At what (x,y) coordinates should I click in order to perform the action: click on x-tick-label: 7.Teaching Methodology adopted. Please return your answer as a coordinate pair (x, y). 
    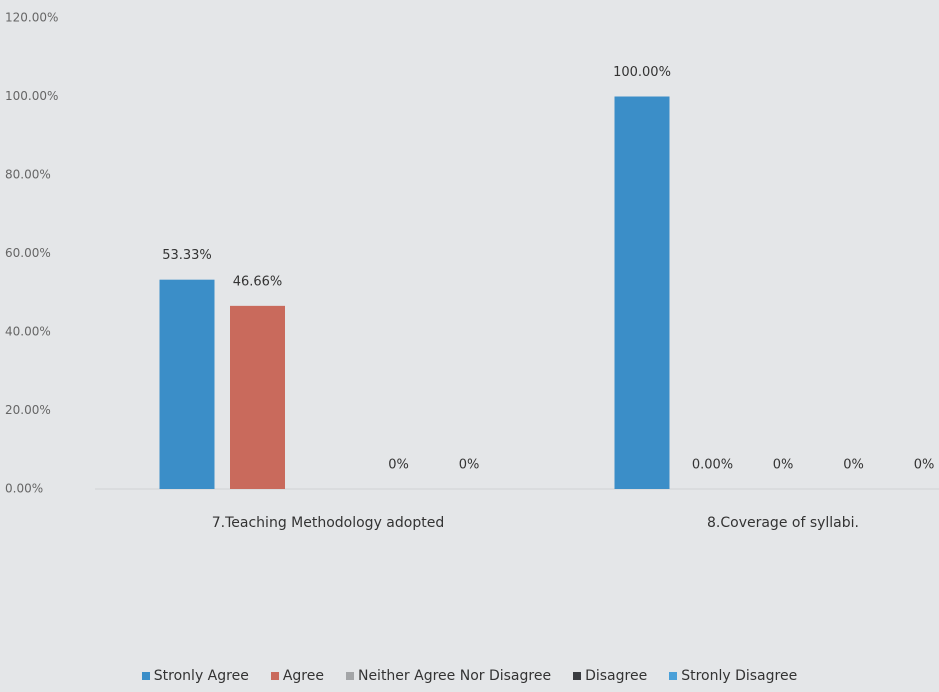
    Looking at the image, I should click on (328, 523).